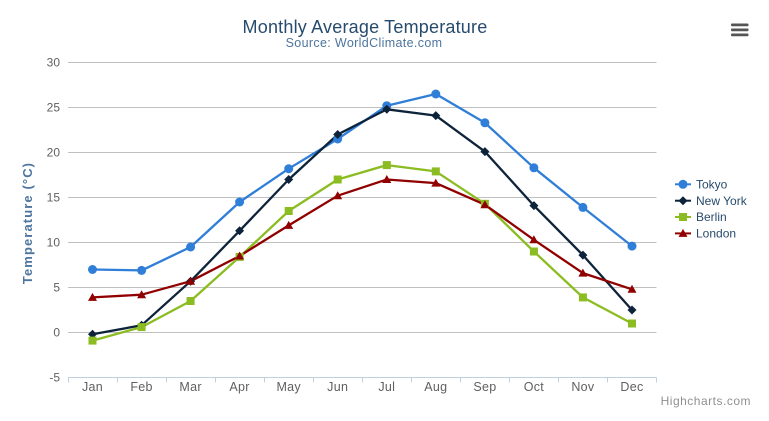 The image size is (769, 421). Describe the element at coordinates (534, 387) in the screenshot. I see `svg-text: Oct` at that location.